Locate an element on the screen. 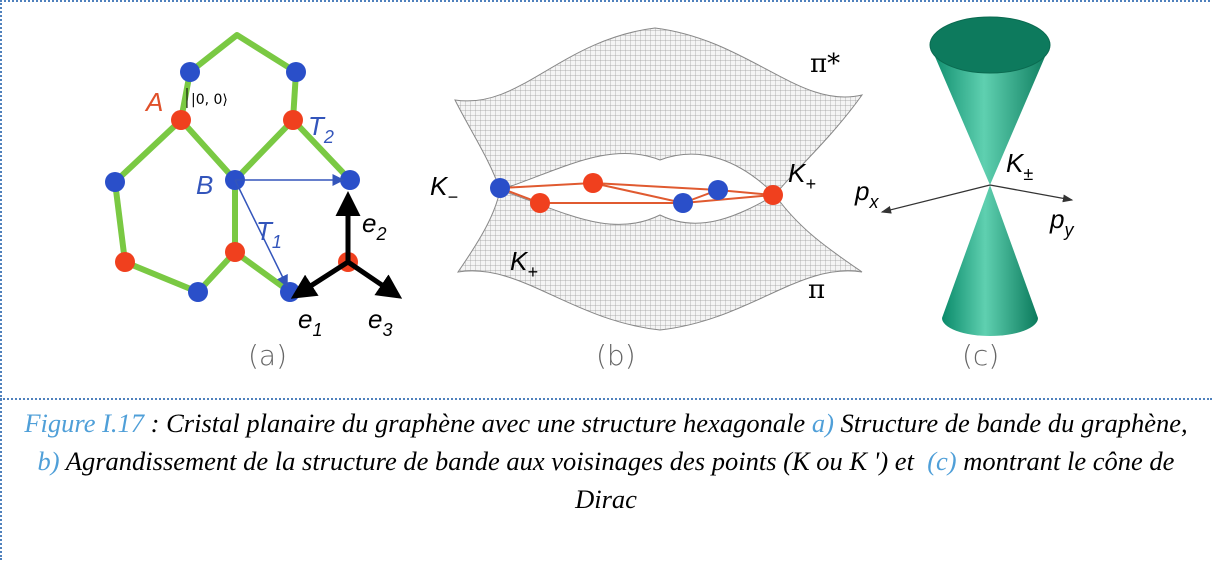  panel-label: (a) is located at coordinates (267, 355).